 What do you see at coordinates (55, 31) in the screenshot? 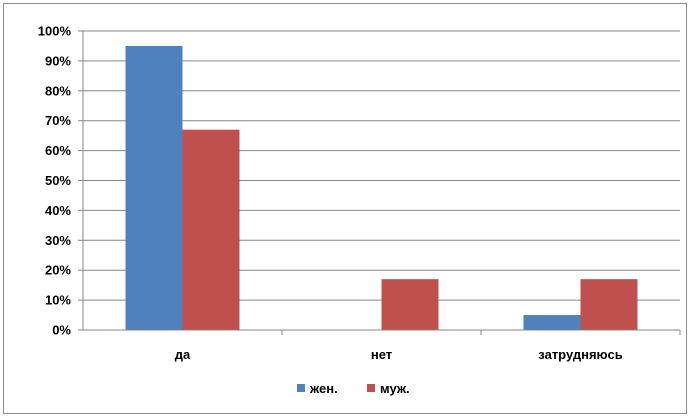
I see `y-tick-label: 100%` at bounding box center [55, 31].